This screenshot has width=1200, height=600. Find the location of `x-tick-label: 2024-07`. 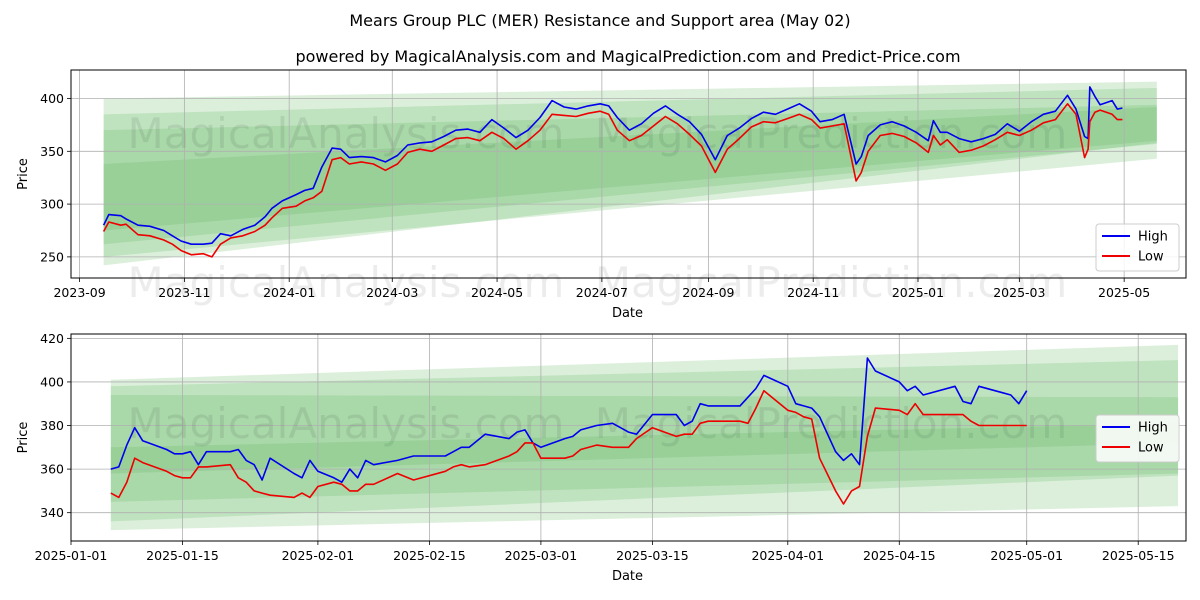

x-tick-label: 2024-07 is located at coordinates (602, 292).